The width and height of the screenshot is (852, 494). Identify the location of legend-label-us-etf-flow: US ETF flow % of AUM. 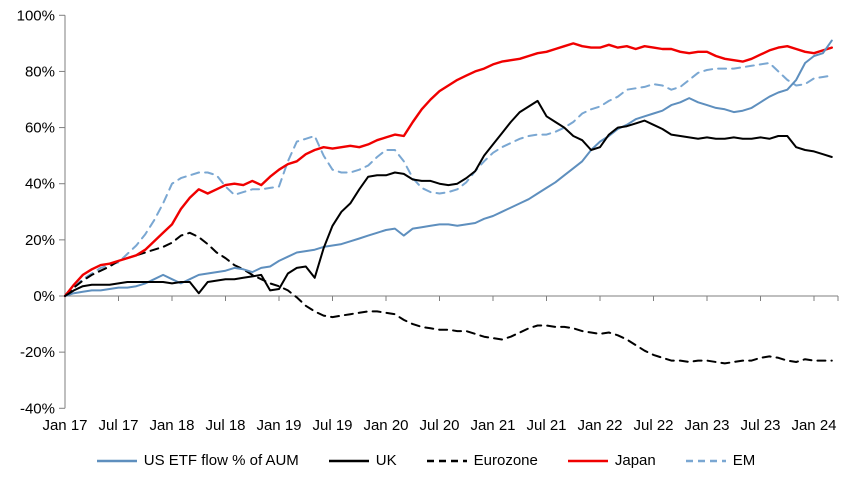
(221, 460).